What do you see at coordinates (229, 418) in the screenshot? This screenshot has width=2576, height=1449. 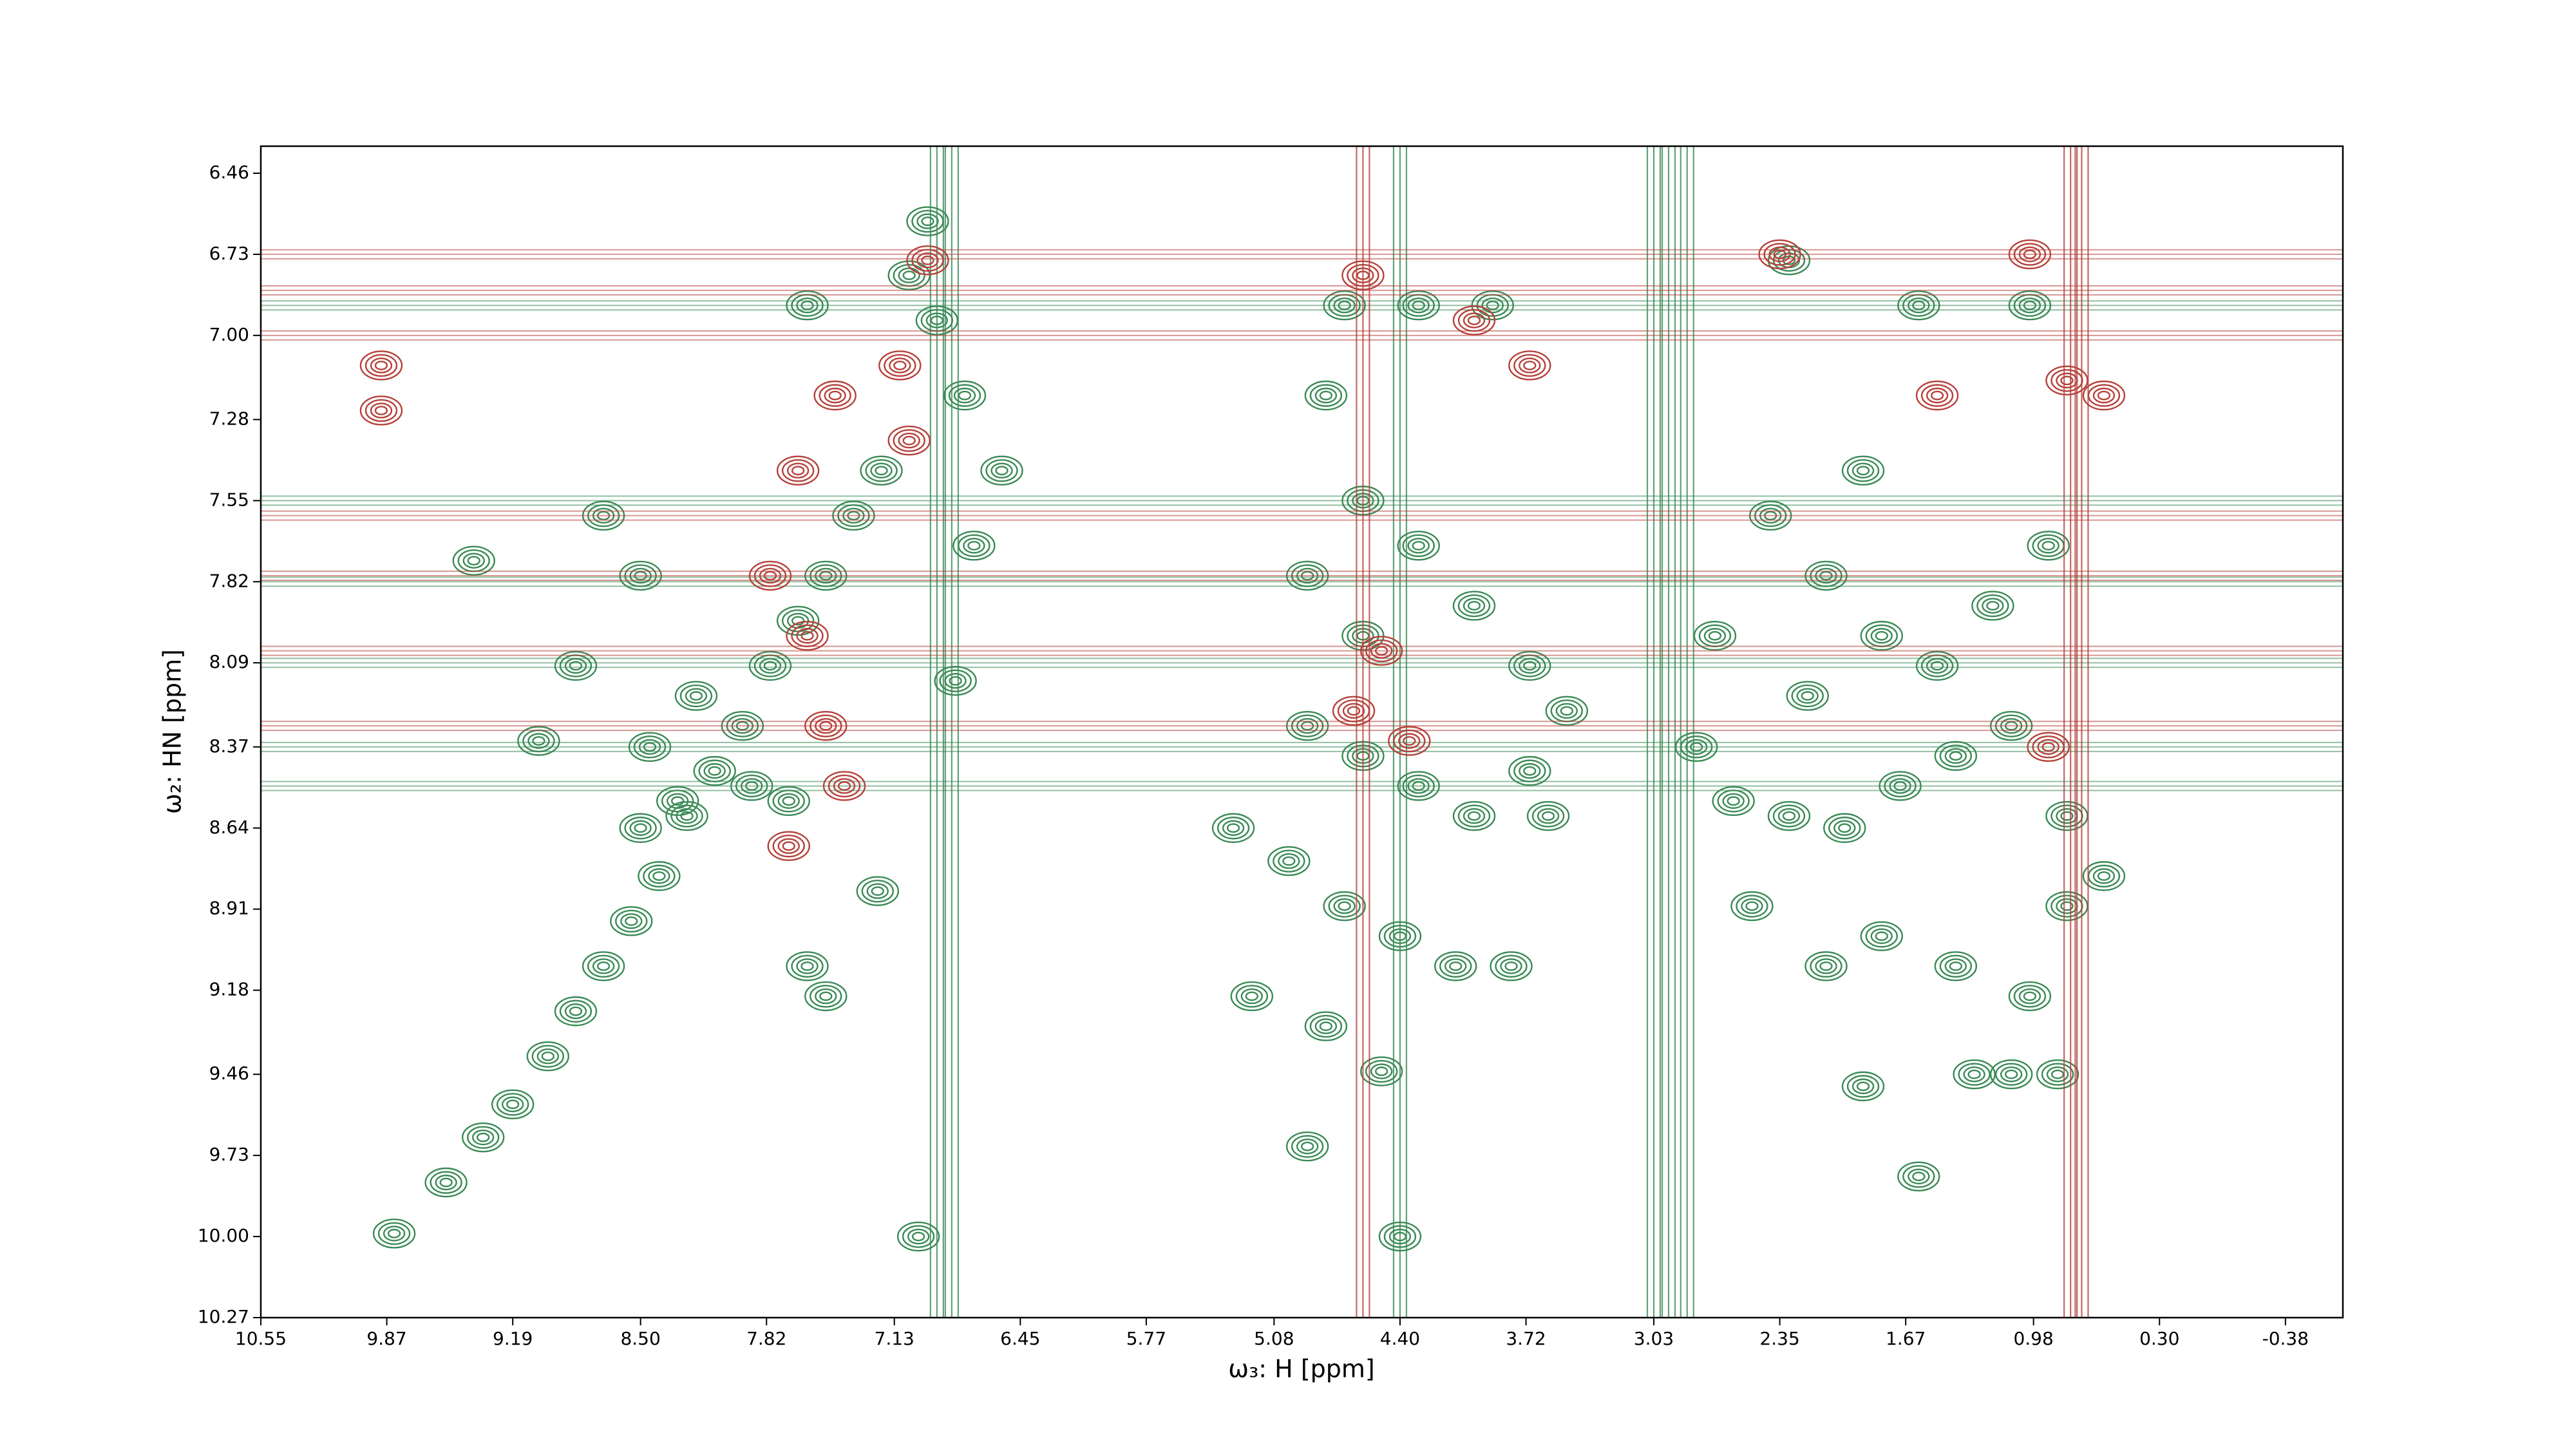 I see `y-tick-label: 7.28` at bounding box center [229, 418].